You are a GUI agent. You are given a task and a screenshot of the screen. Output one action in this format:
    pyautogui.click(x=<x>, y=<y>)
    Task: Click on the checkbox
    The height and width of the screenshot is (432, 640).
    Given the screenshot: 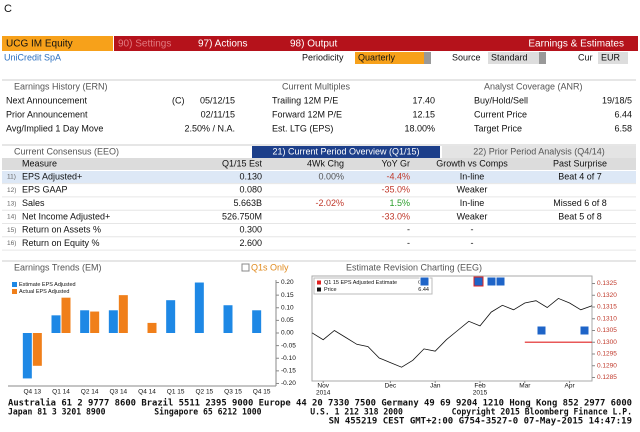 What is the action you would take?
    pyautogui.click(x=245, y=267)
    